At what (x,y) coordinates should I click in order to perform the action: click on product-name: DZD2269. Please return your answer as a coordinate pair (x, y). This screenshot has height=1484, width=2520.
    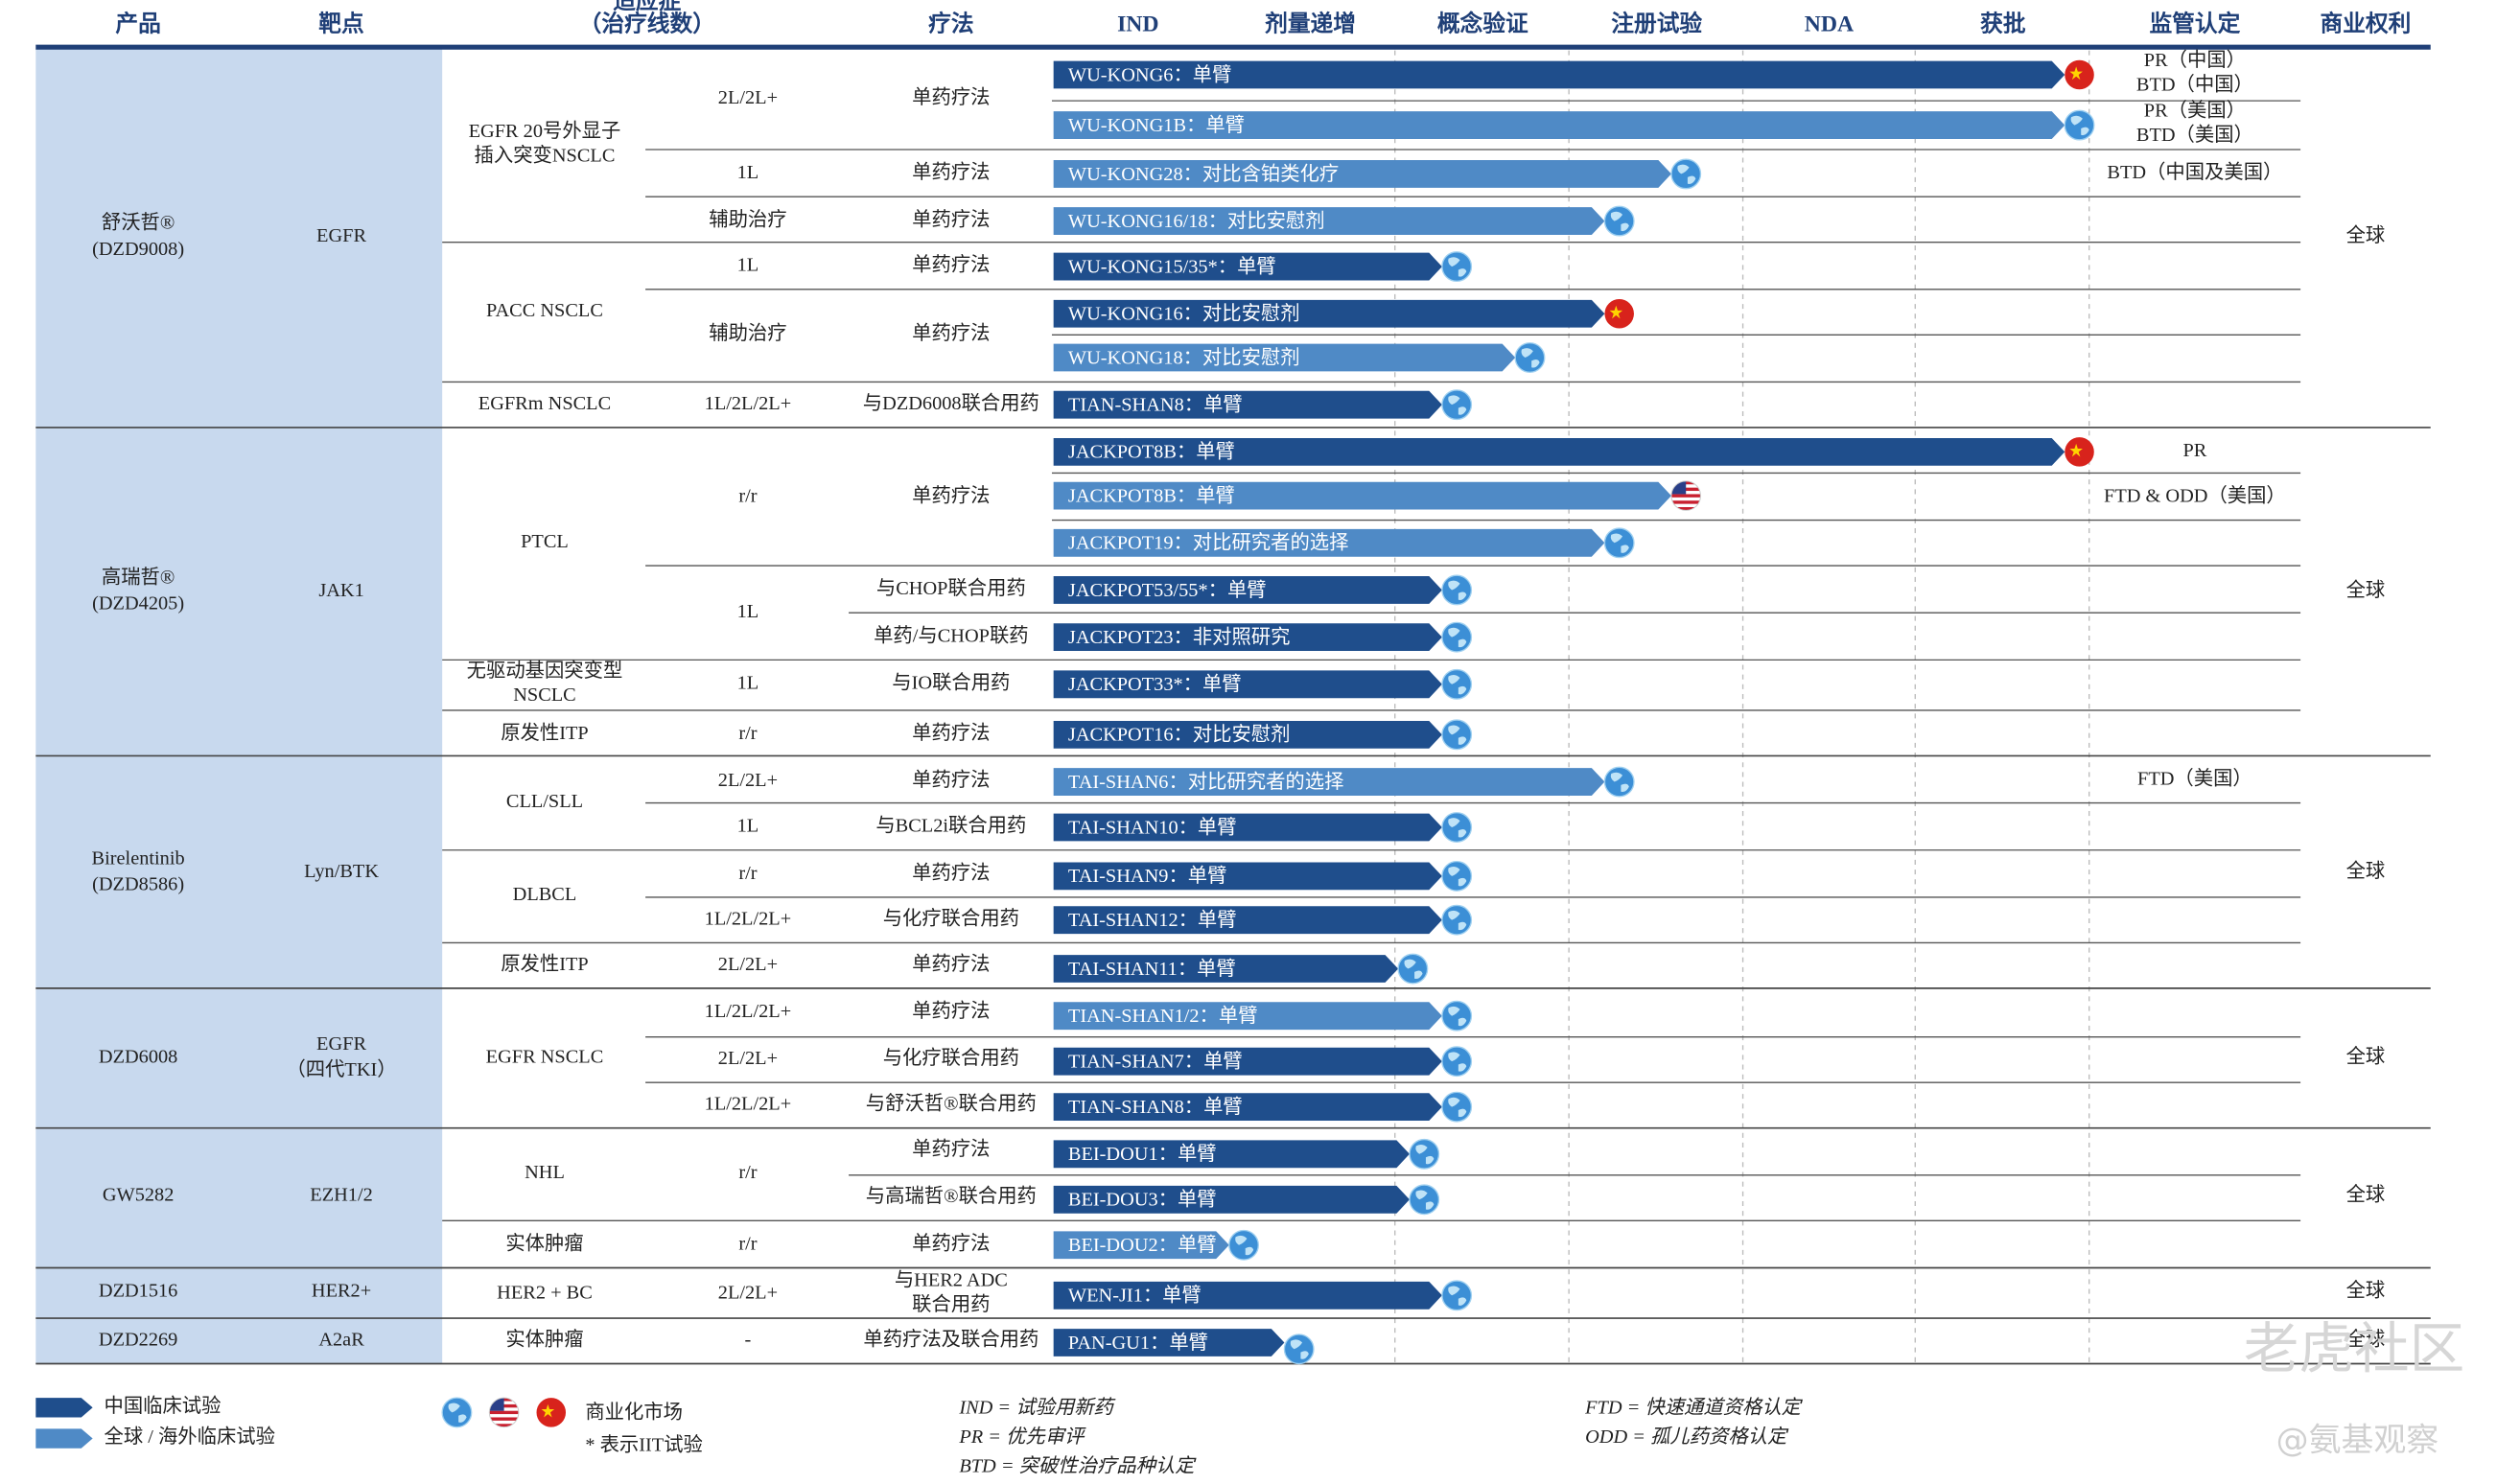
    Looking at the image, I should click on (138, 1339).